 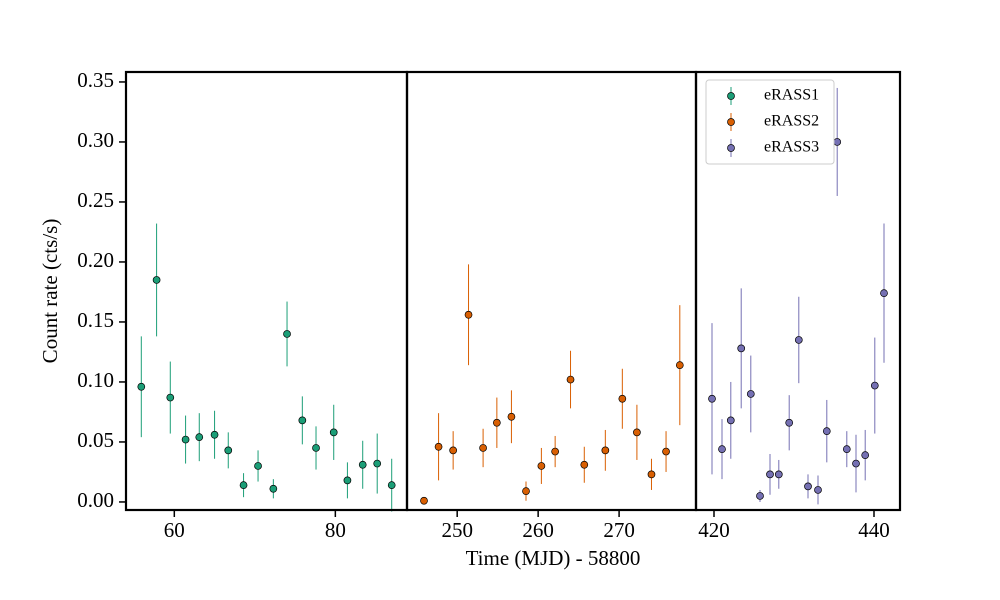 I want to click on y-tick-label: 0.20, so click(x=95, y=260).